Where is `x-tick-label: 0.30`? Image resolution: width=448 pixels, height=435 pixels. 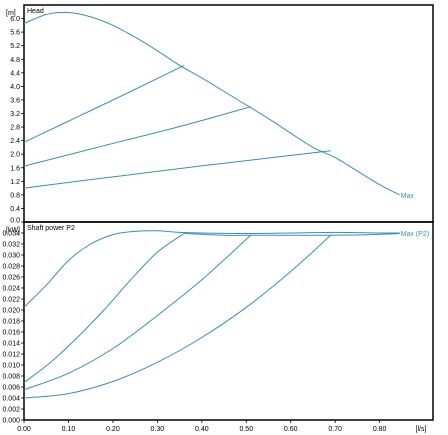 x-tick-label: 0.30 is located at coordinates (158, 429).